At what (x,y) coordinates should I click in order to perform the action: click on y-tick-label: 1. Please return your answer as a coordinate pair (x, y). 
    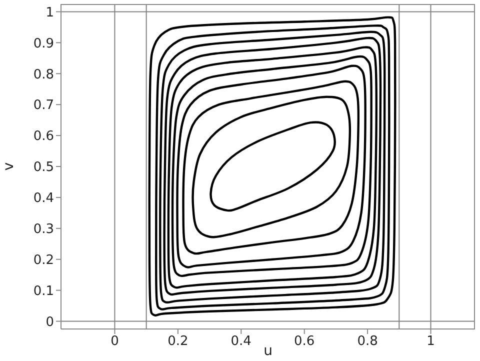
    Looking at the image, I should click on (50, 12).